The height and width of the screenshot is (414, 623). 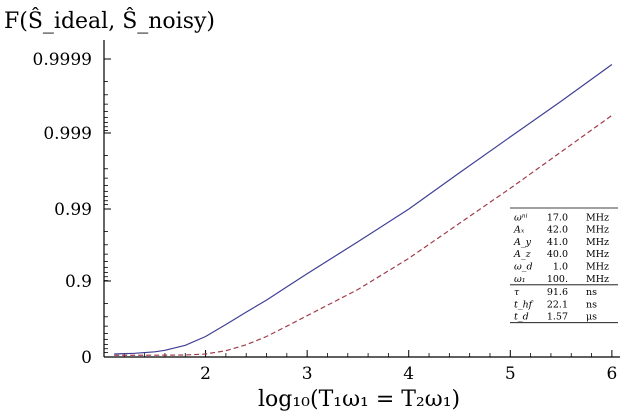 What do you see at coordinates (611, 374) in the screenshot?
I see `x-tick-label: 6` at bounding box center [611, 374].